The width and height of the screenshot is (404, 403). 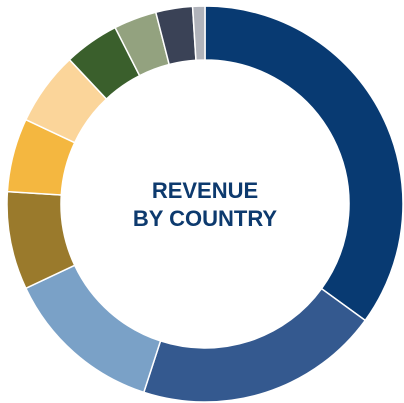 What do you see at coordinates (205, 190) in the screenshot?
I see `chart-title-line: REVENUE` at bounding box center [205, 190].